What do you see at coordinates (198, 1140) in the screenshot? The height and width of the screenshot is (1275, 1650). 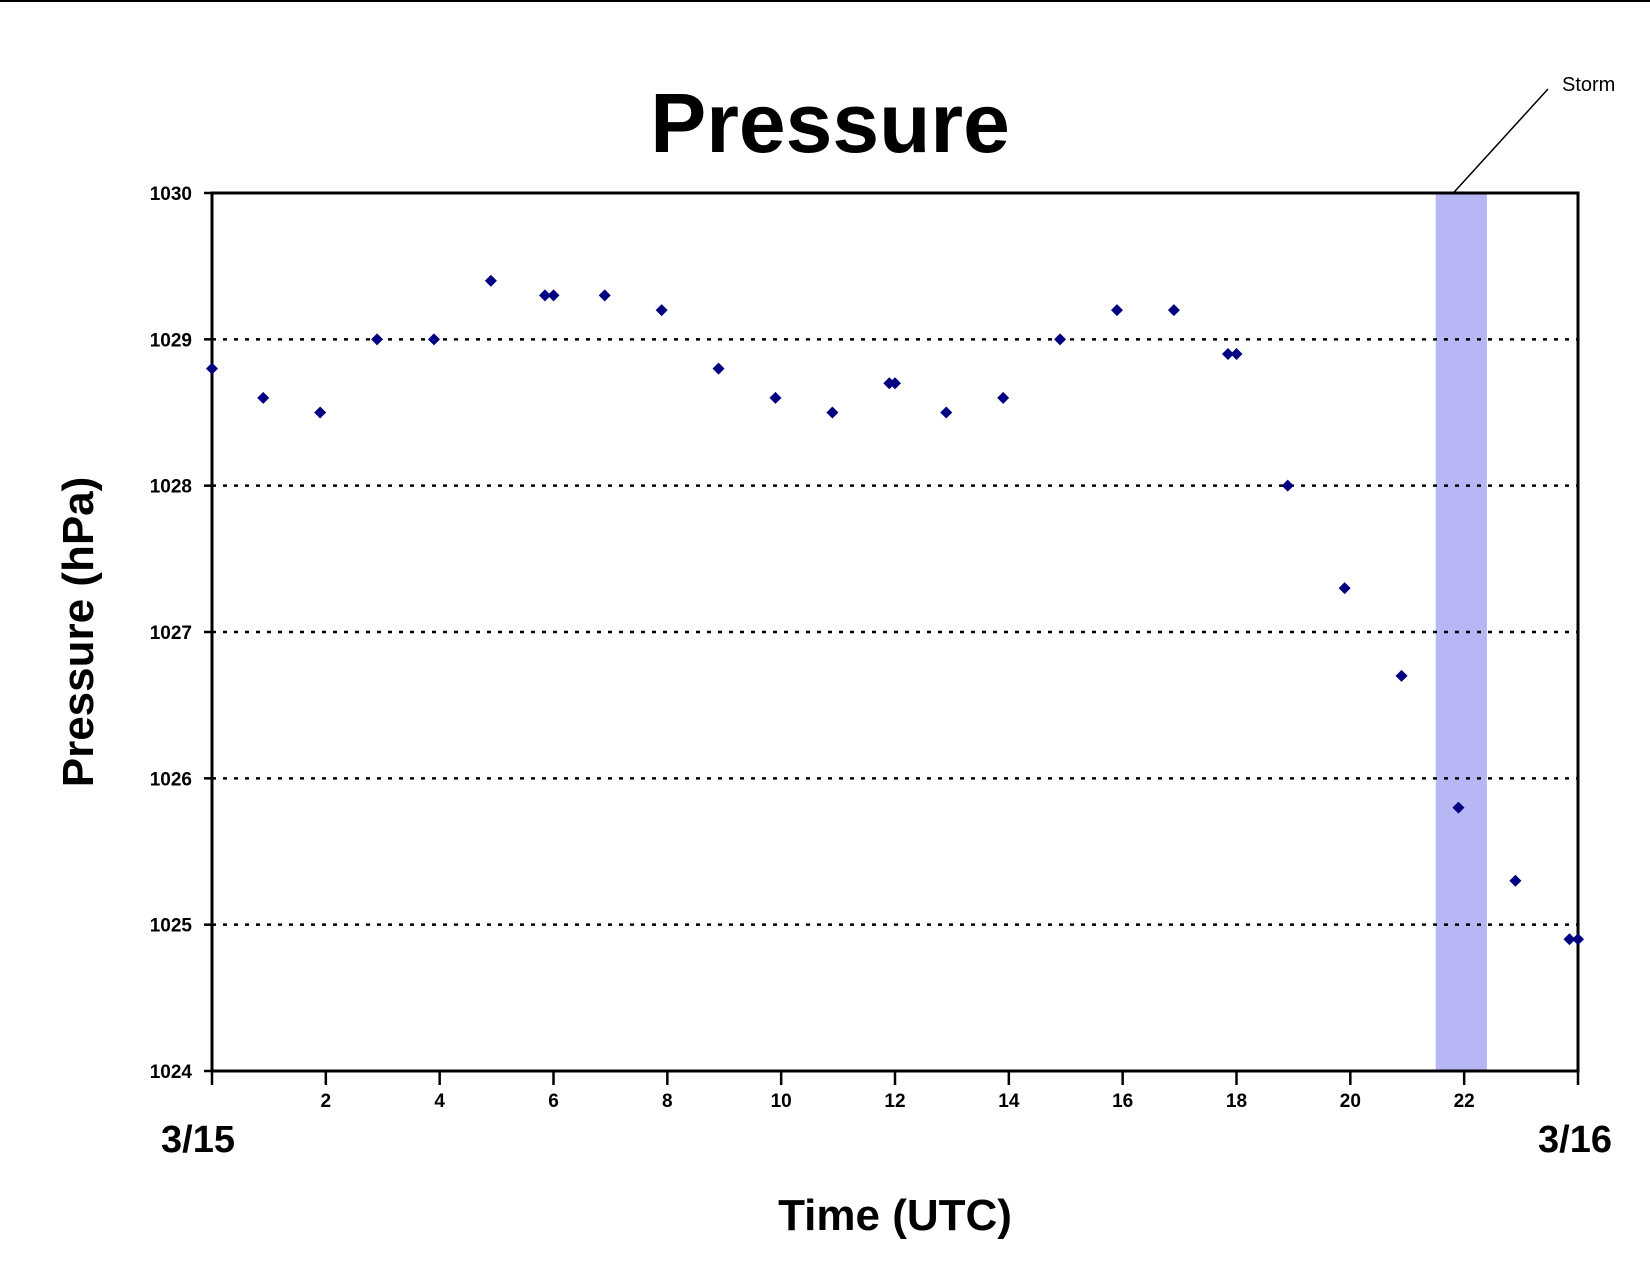 I see `date-label-start: 3/15` at bounding box center [198, 1140].